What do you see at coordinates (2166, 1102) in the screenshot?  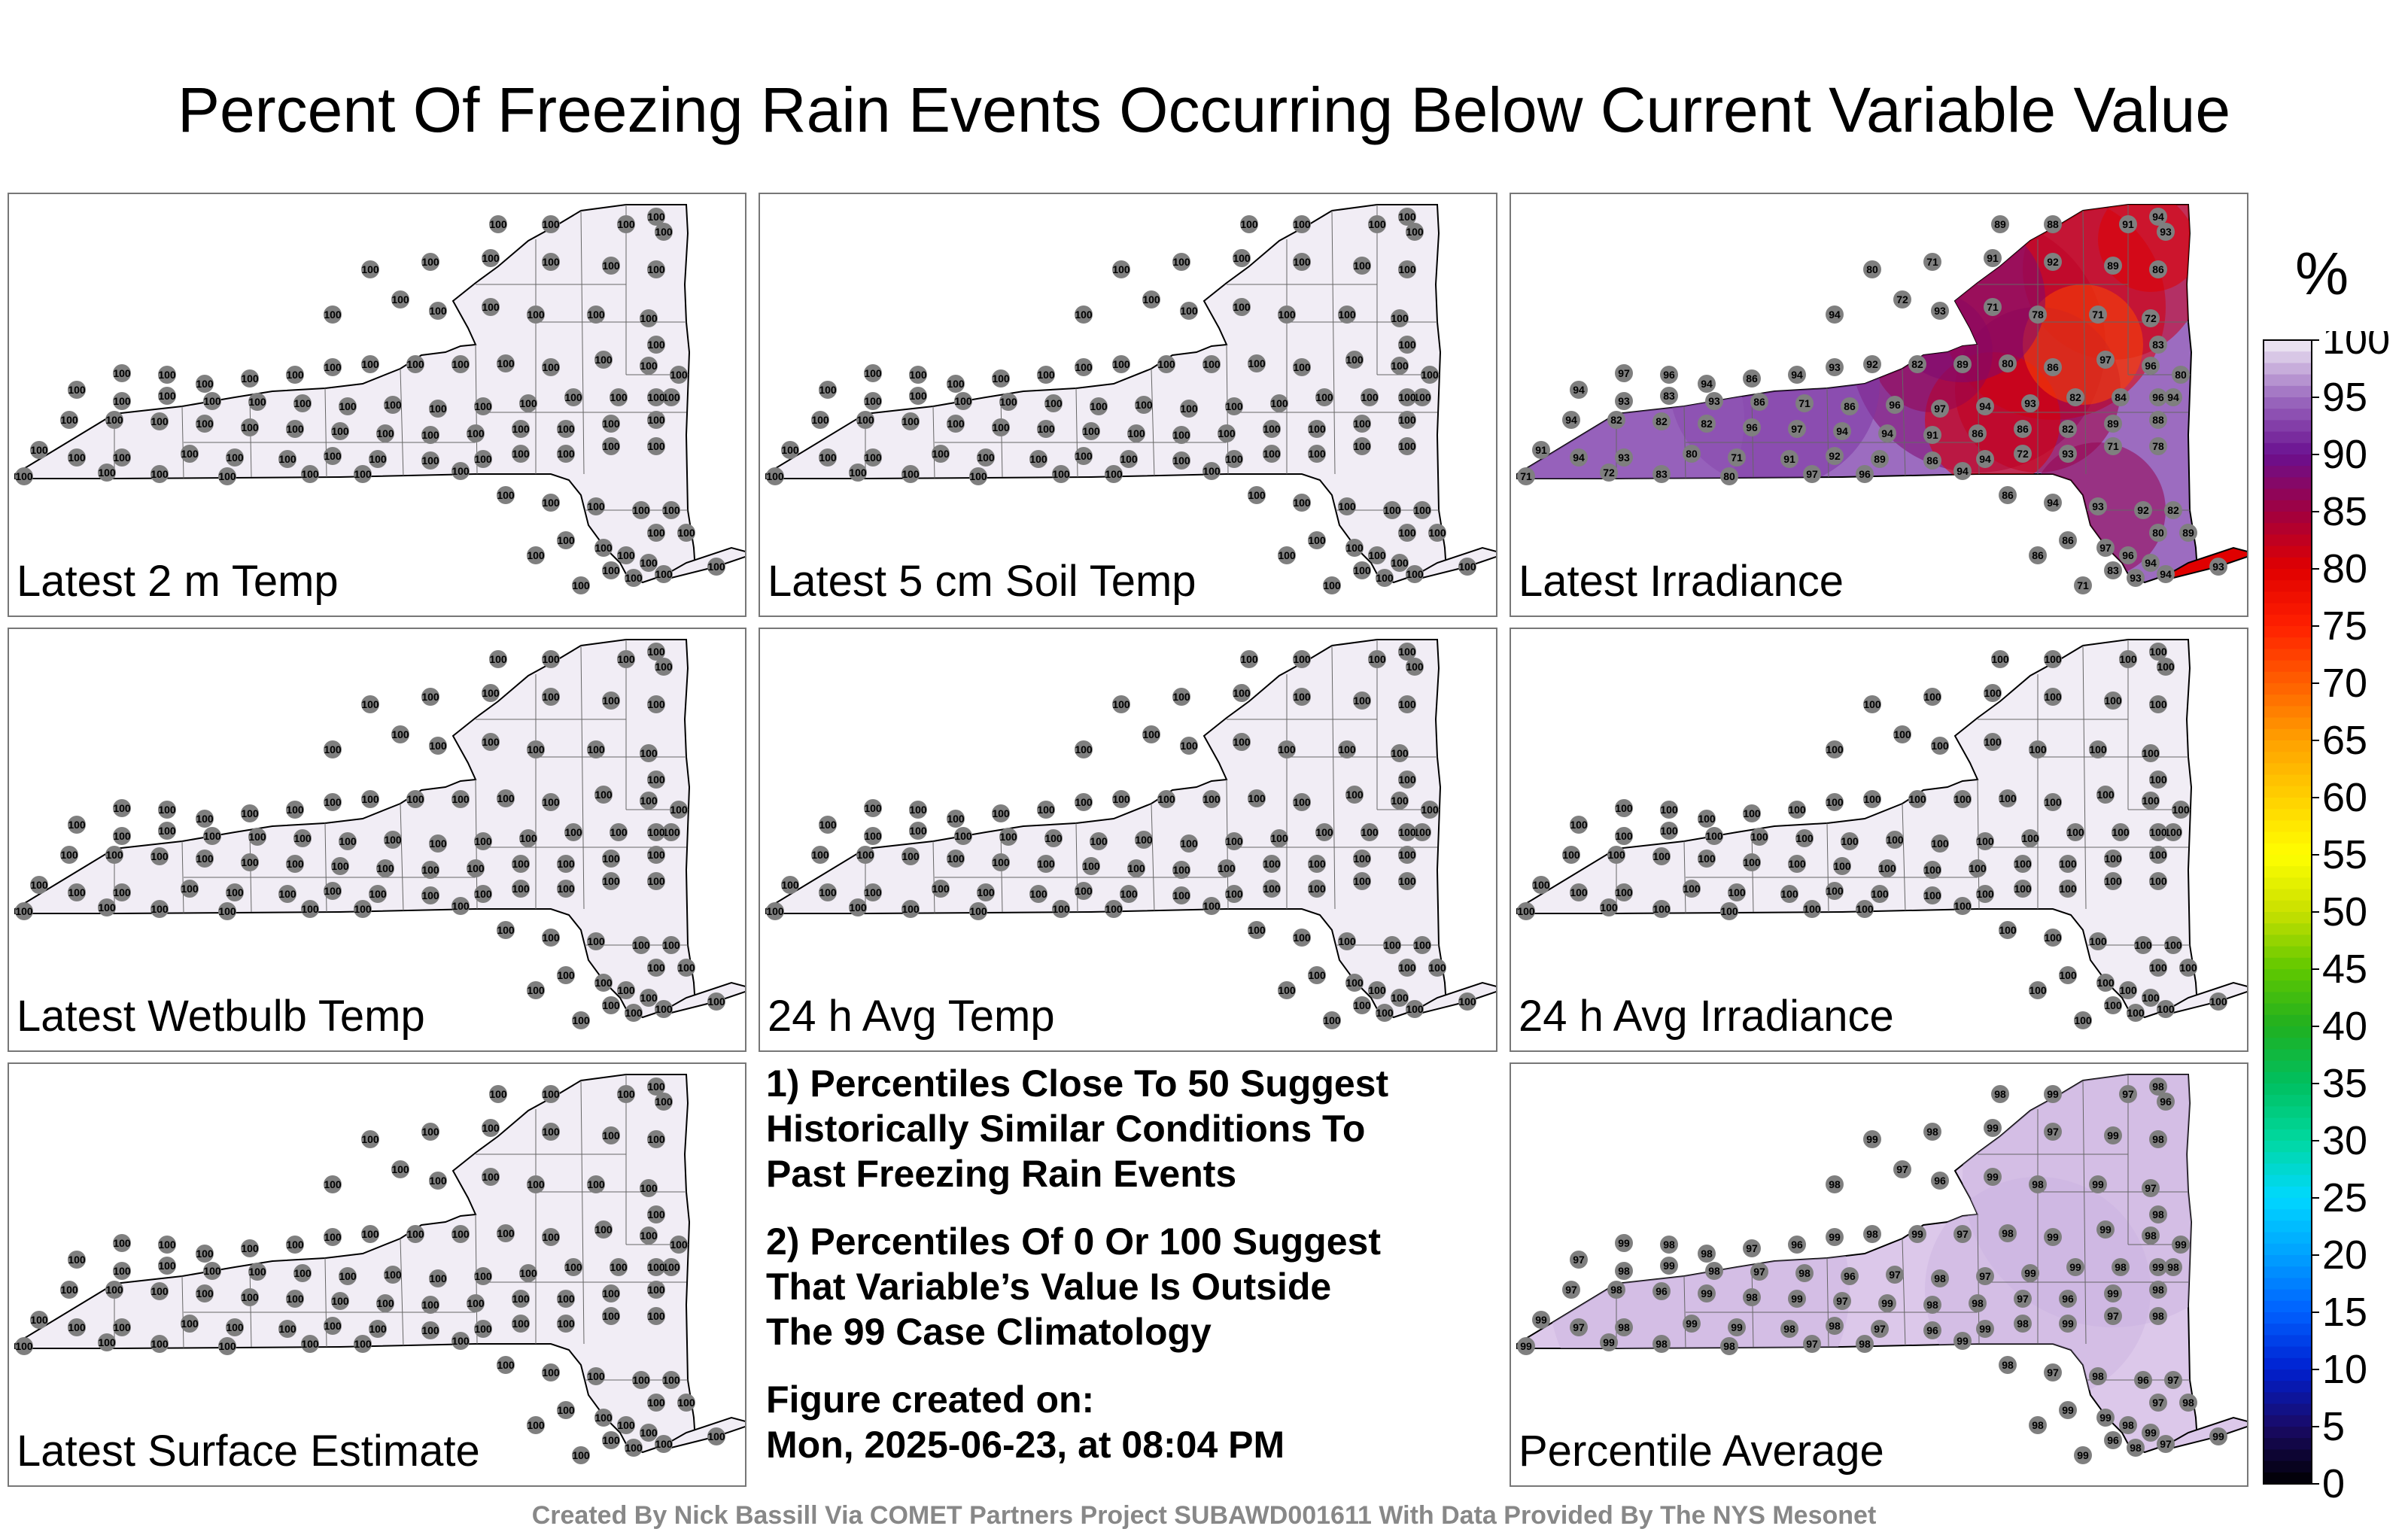 I see `station-value: 96` at bounding box center [2166, 1102].